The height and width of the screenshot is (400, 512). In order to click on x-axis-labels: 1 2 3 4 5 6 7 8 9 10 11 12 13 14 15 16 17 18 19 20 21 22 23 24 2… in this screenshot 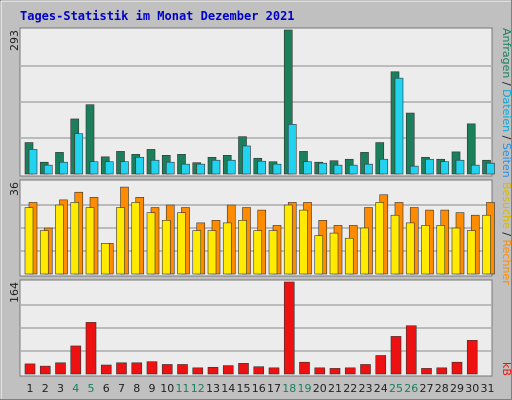, I will do `click(261, 388)`.